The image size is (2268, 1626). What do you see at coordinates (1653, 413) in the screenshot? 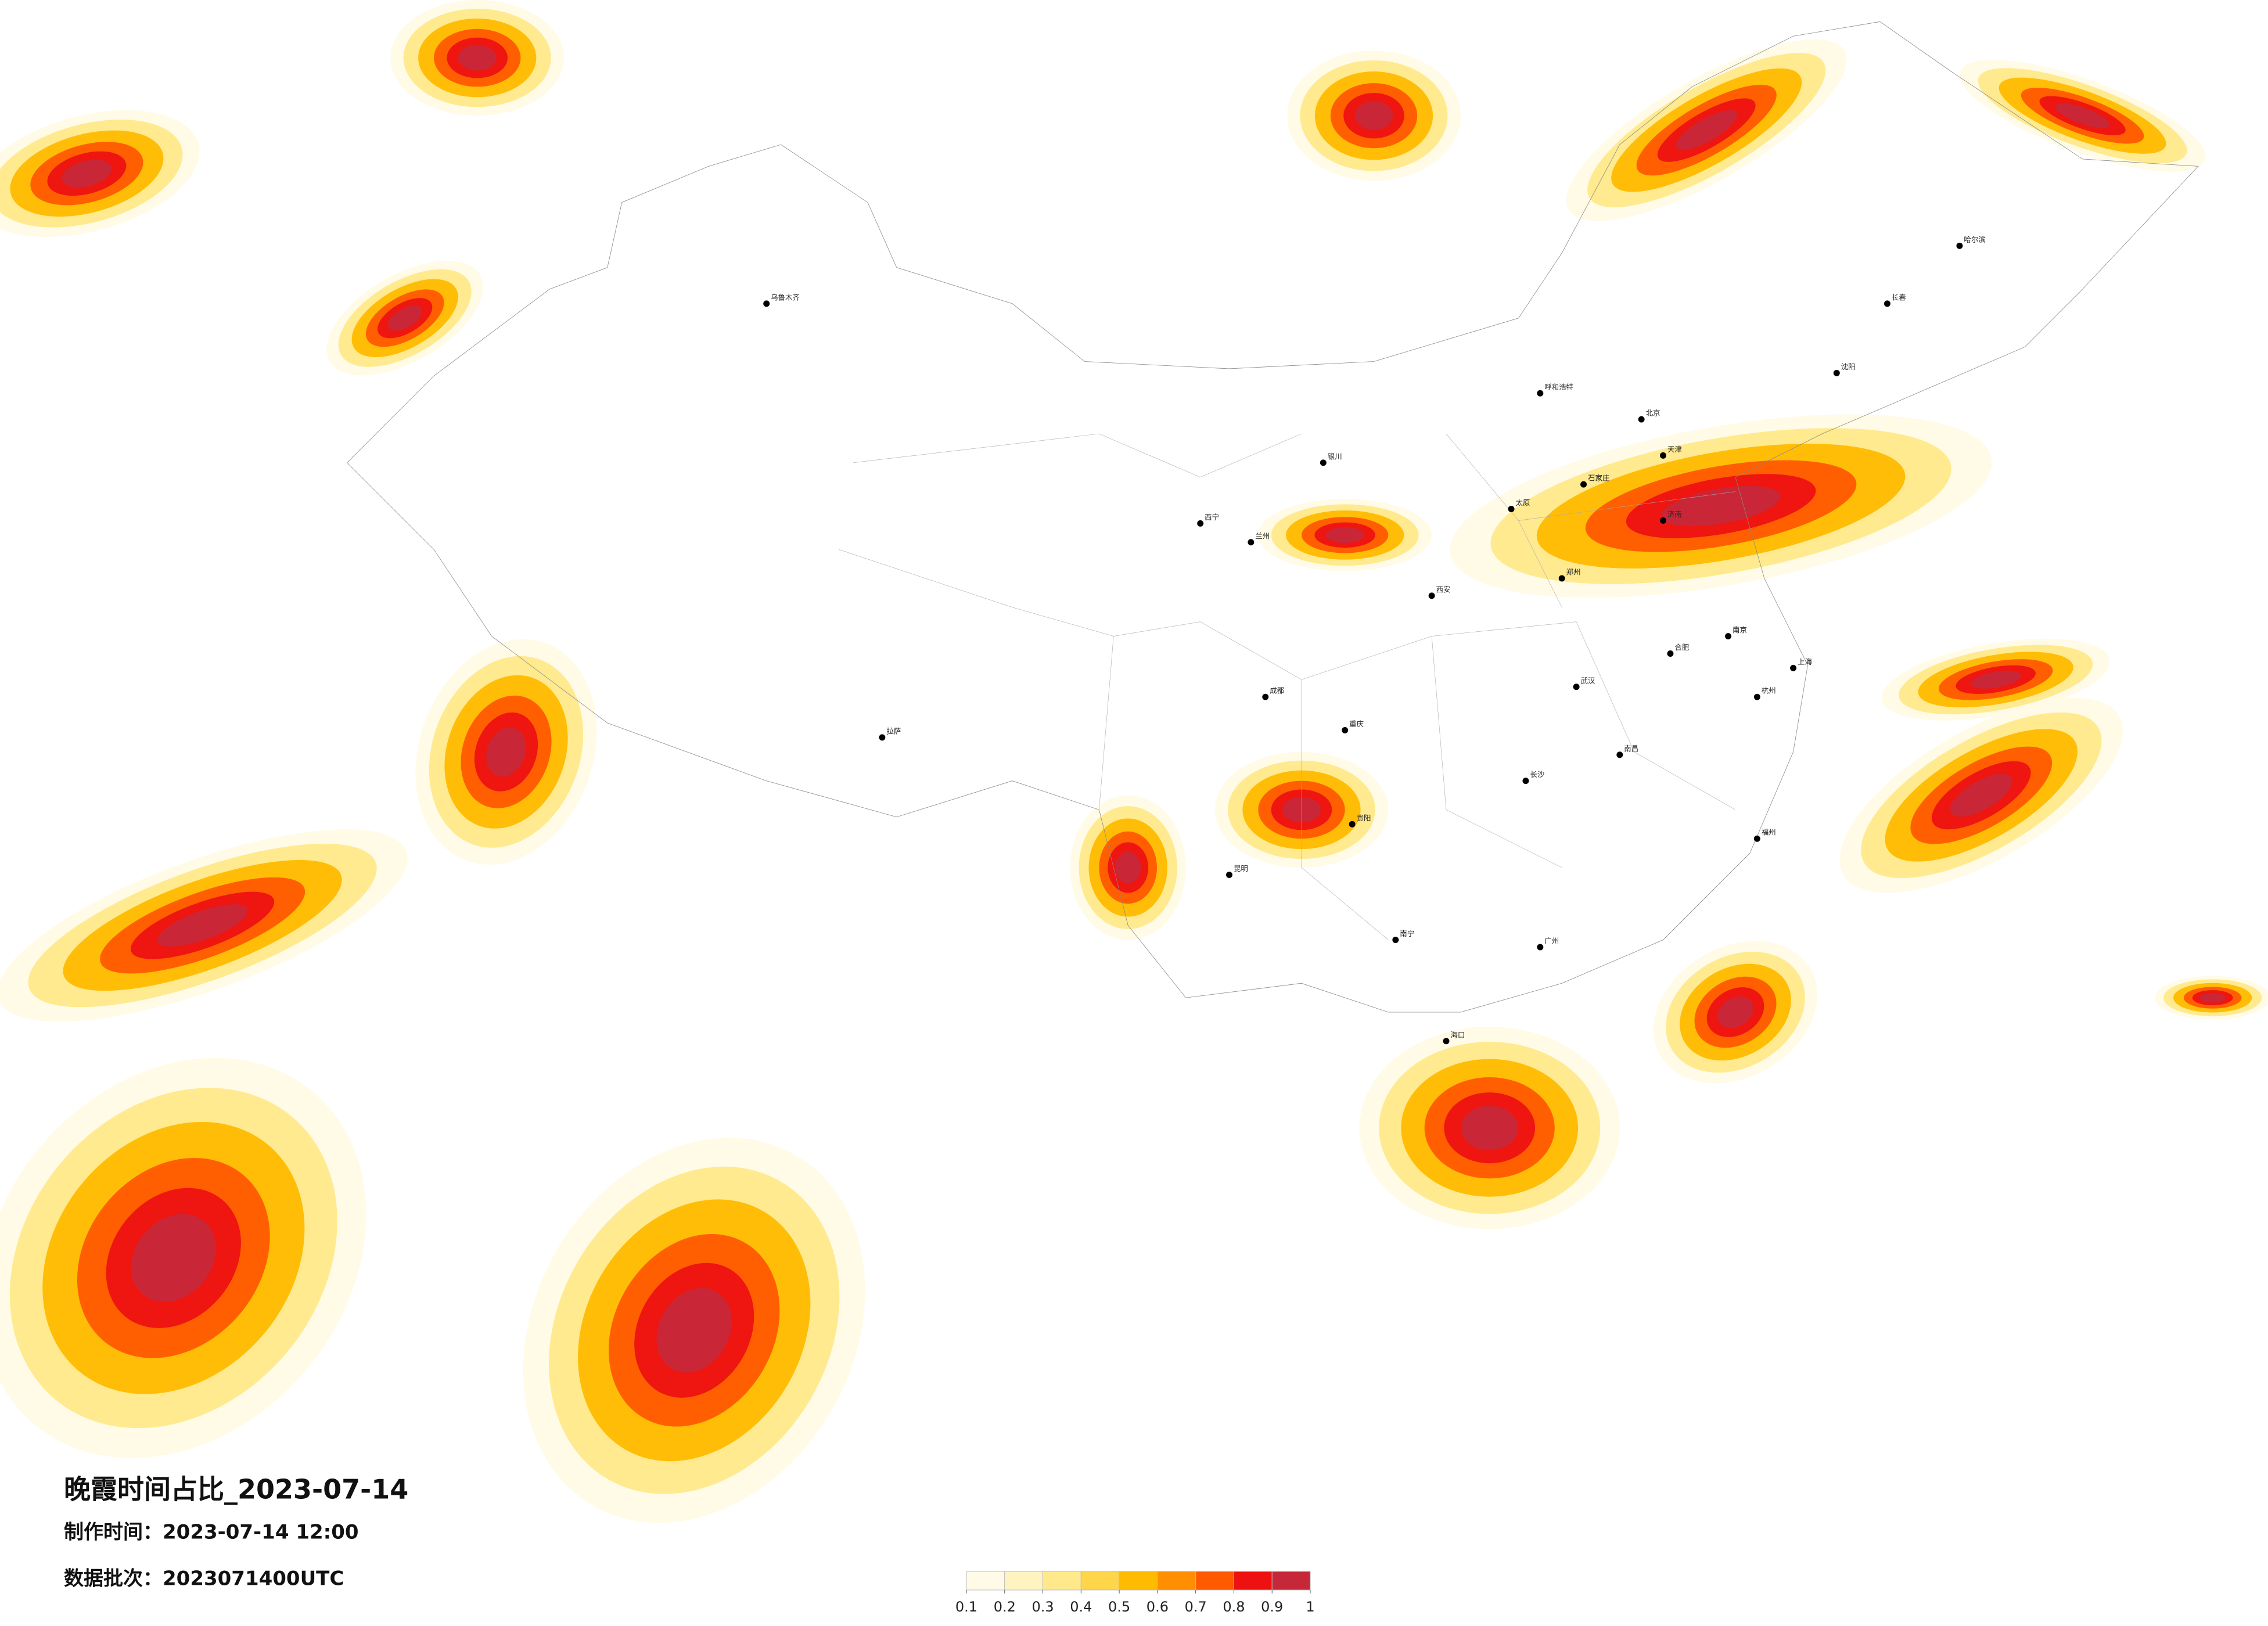
I see `city-label: 北京` at bounding box center [1653, 413].